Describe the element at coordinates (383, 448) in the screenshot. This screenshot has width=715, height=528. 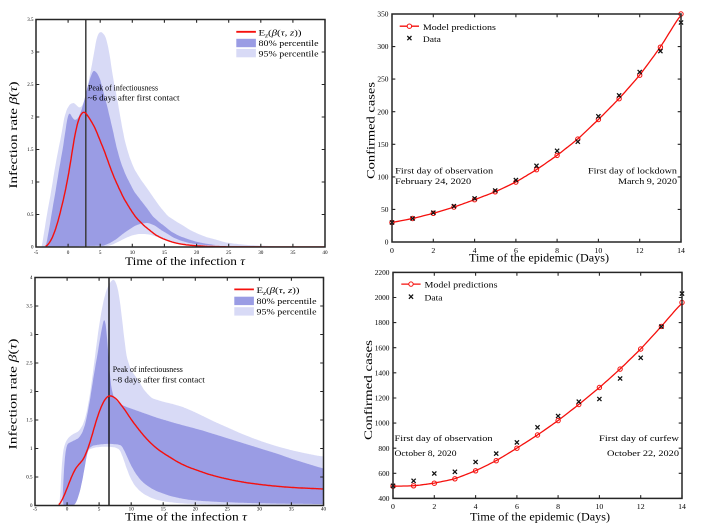
I see `svg-text: 800` at that location.